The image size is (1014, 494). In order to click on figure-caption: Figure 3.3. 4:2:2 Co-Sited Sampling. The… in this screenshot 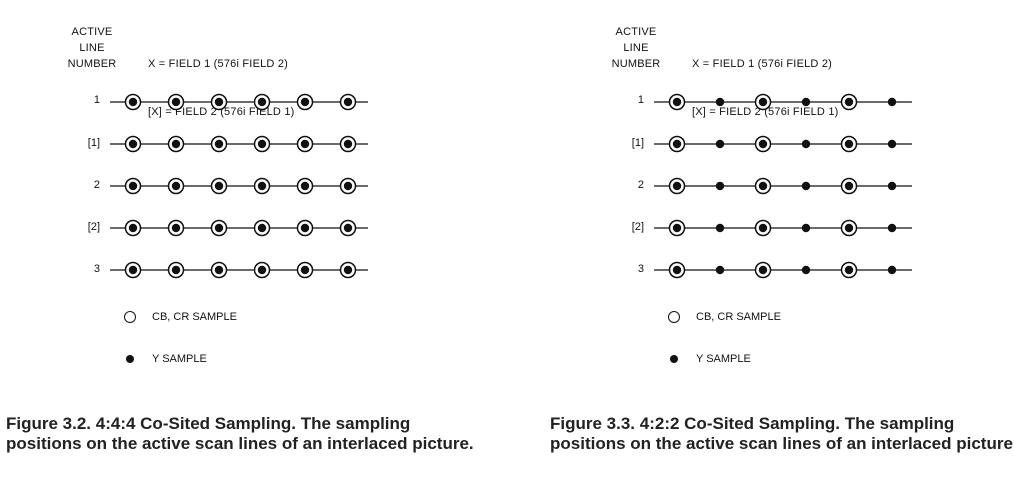, I will do `click(782, 433)`.